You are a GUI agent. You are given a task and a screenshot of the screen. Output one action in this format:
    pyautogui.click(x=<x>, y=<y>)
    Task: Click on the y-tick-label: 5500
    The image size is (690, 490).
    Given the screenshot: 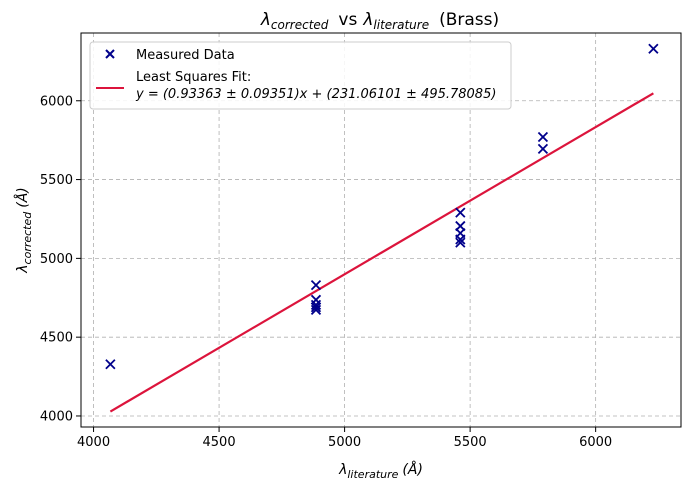 What is the action you would take?
    pyautogui.click(x=56, y=180)
    